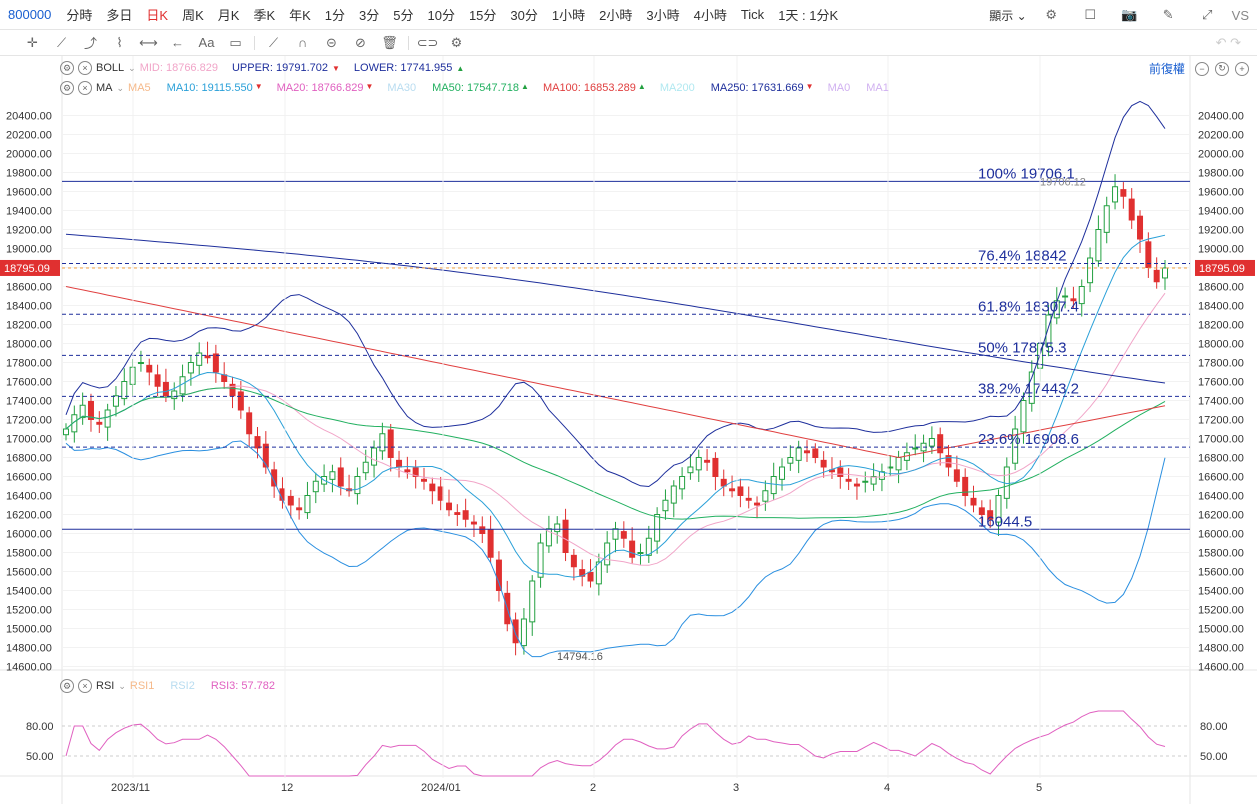 The height and width of the screenshot is (804, 1257). Describe the element at coordinates (273, 42) in the screenshot. I see `ruler-icon: ⟋` at that location.